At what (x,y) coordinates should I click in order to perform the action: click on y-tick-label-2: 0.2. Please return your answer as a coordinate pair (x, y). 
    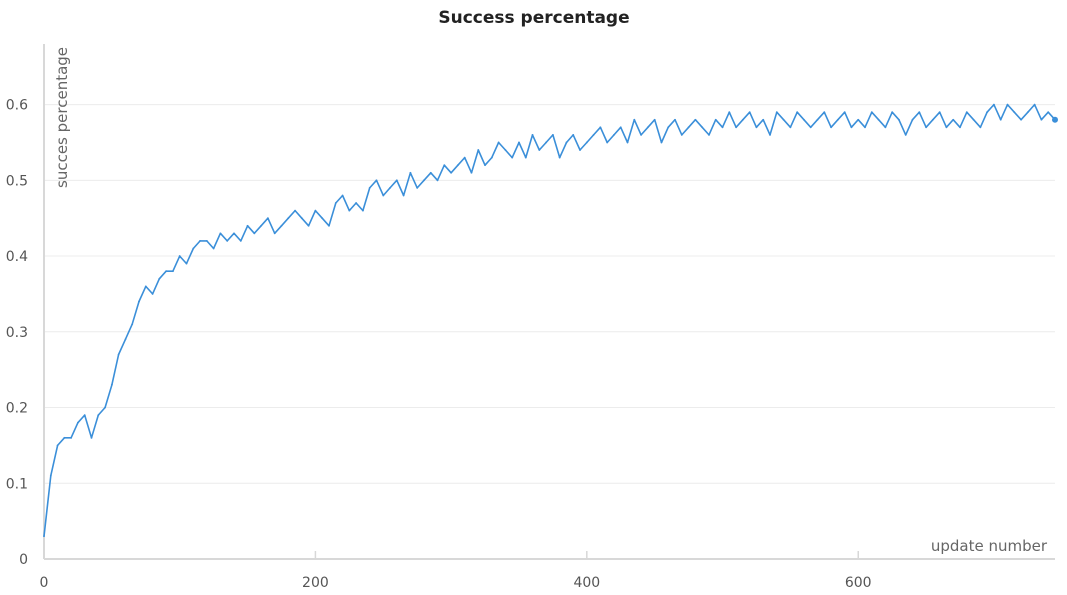
    Looking at the image, I should click on (17, 409).